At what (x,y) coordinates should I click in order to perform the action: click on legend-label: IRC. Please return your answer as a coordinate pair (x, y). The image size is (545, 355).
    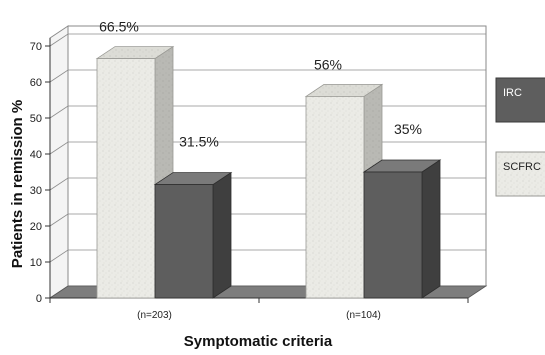
    Looking at the image, I should click on (512, 93).